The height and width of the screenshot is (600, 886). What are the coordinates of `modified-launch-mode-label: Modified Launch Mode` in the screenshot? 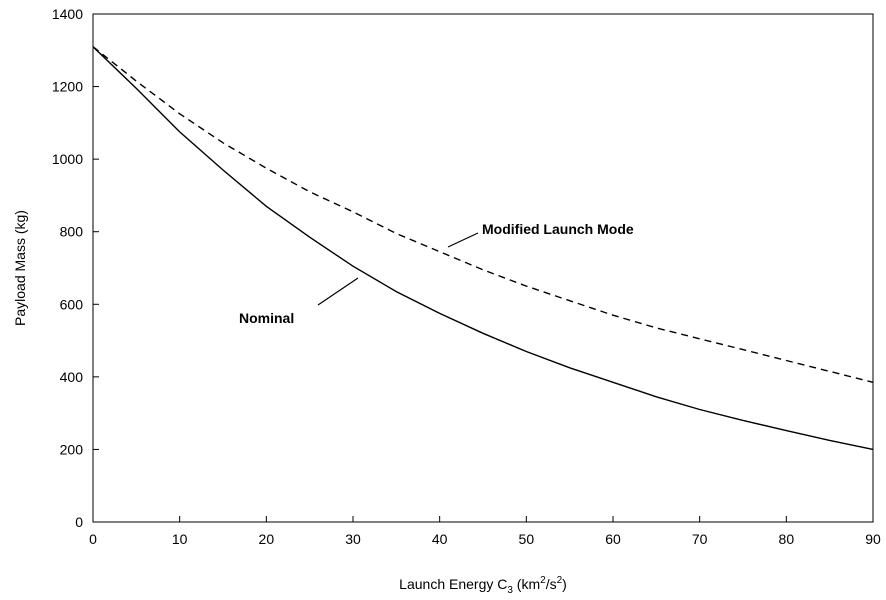 It's located at (558, 229).